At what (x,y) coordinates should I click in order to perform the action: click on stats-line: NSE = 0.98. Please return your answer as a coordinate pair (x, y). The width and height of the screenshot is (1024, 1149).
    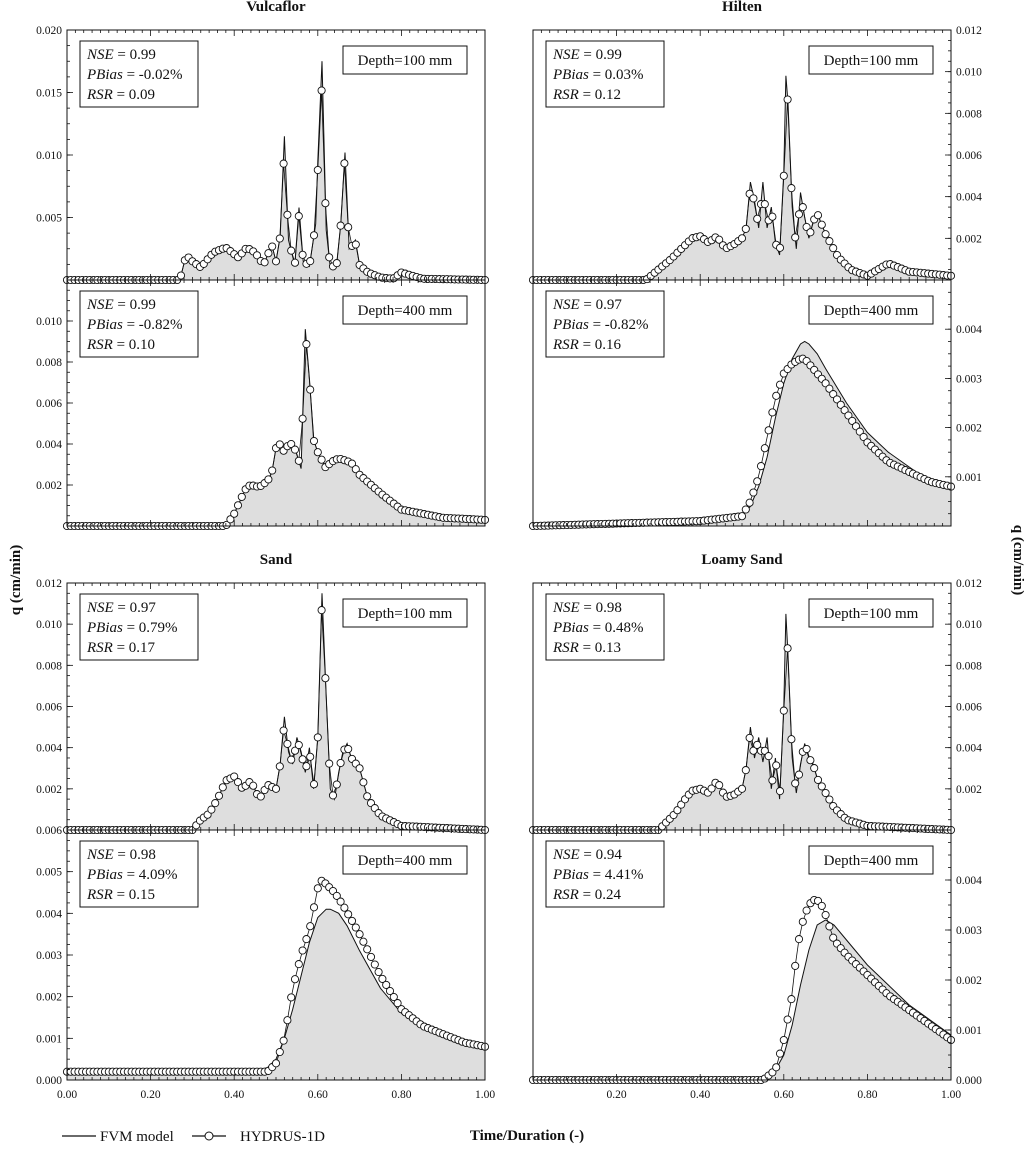
    Looking at the image, I should click on (121, 855).